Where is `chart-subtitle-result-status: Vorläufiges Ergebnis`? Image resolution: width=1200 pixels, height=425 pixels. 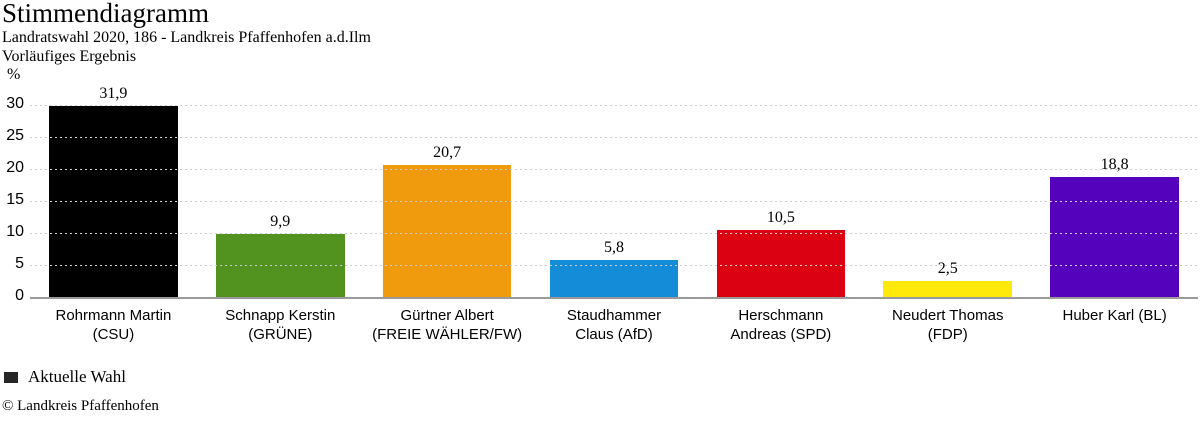
chart-subtitle-result-status: Vorläufiges Ergebnis is located at coordinates (69, 56).